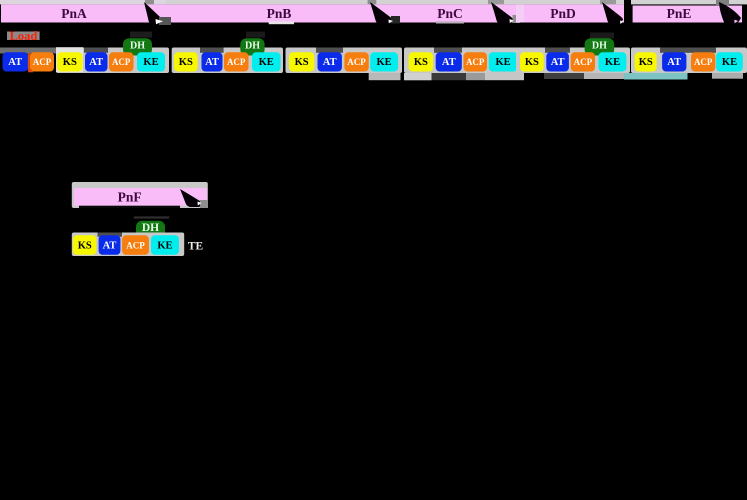 This screenshot has height=500, width=747. What do you see at coordinates (196, 247) in the screenshot?
I see `svg-text: TE` at bounding box center [196, 247].